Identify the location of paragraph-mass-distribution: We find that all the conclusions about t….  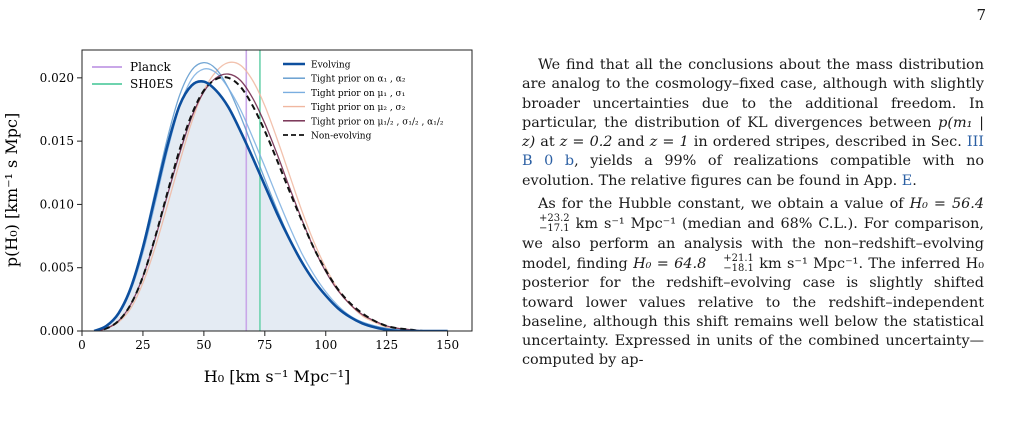
(753, 123).